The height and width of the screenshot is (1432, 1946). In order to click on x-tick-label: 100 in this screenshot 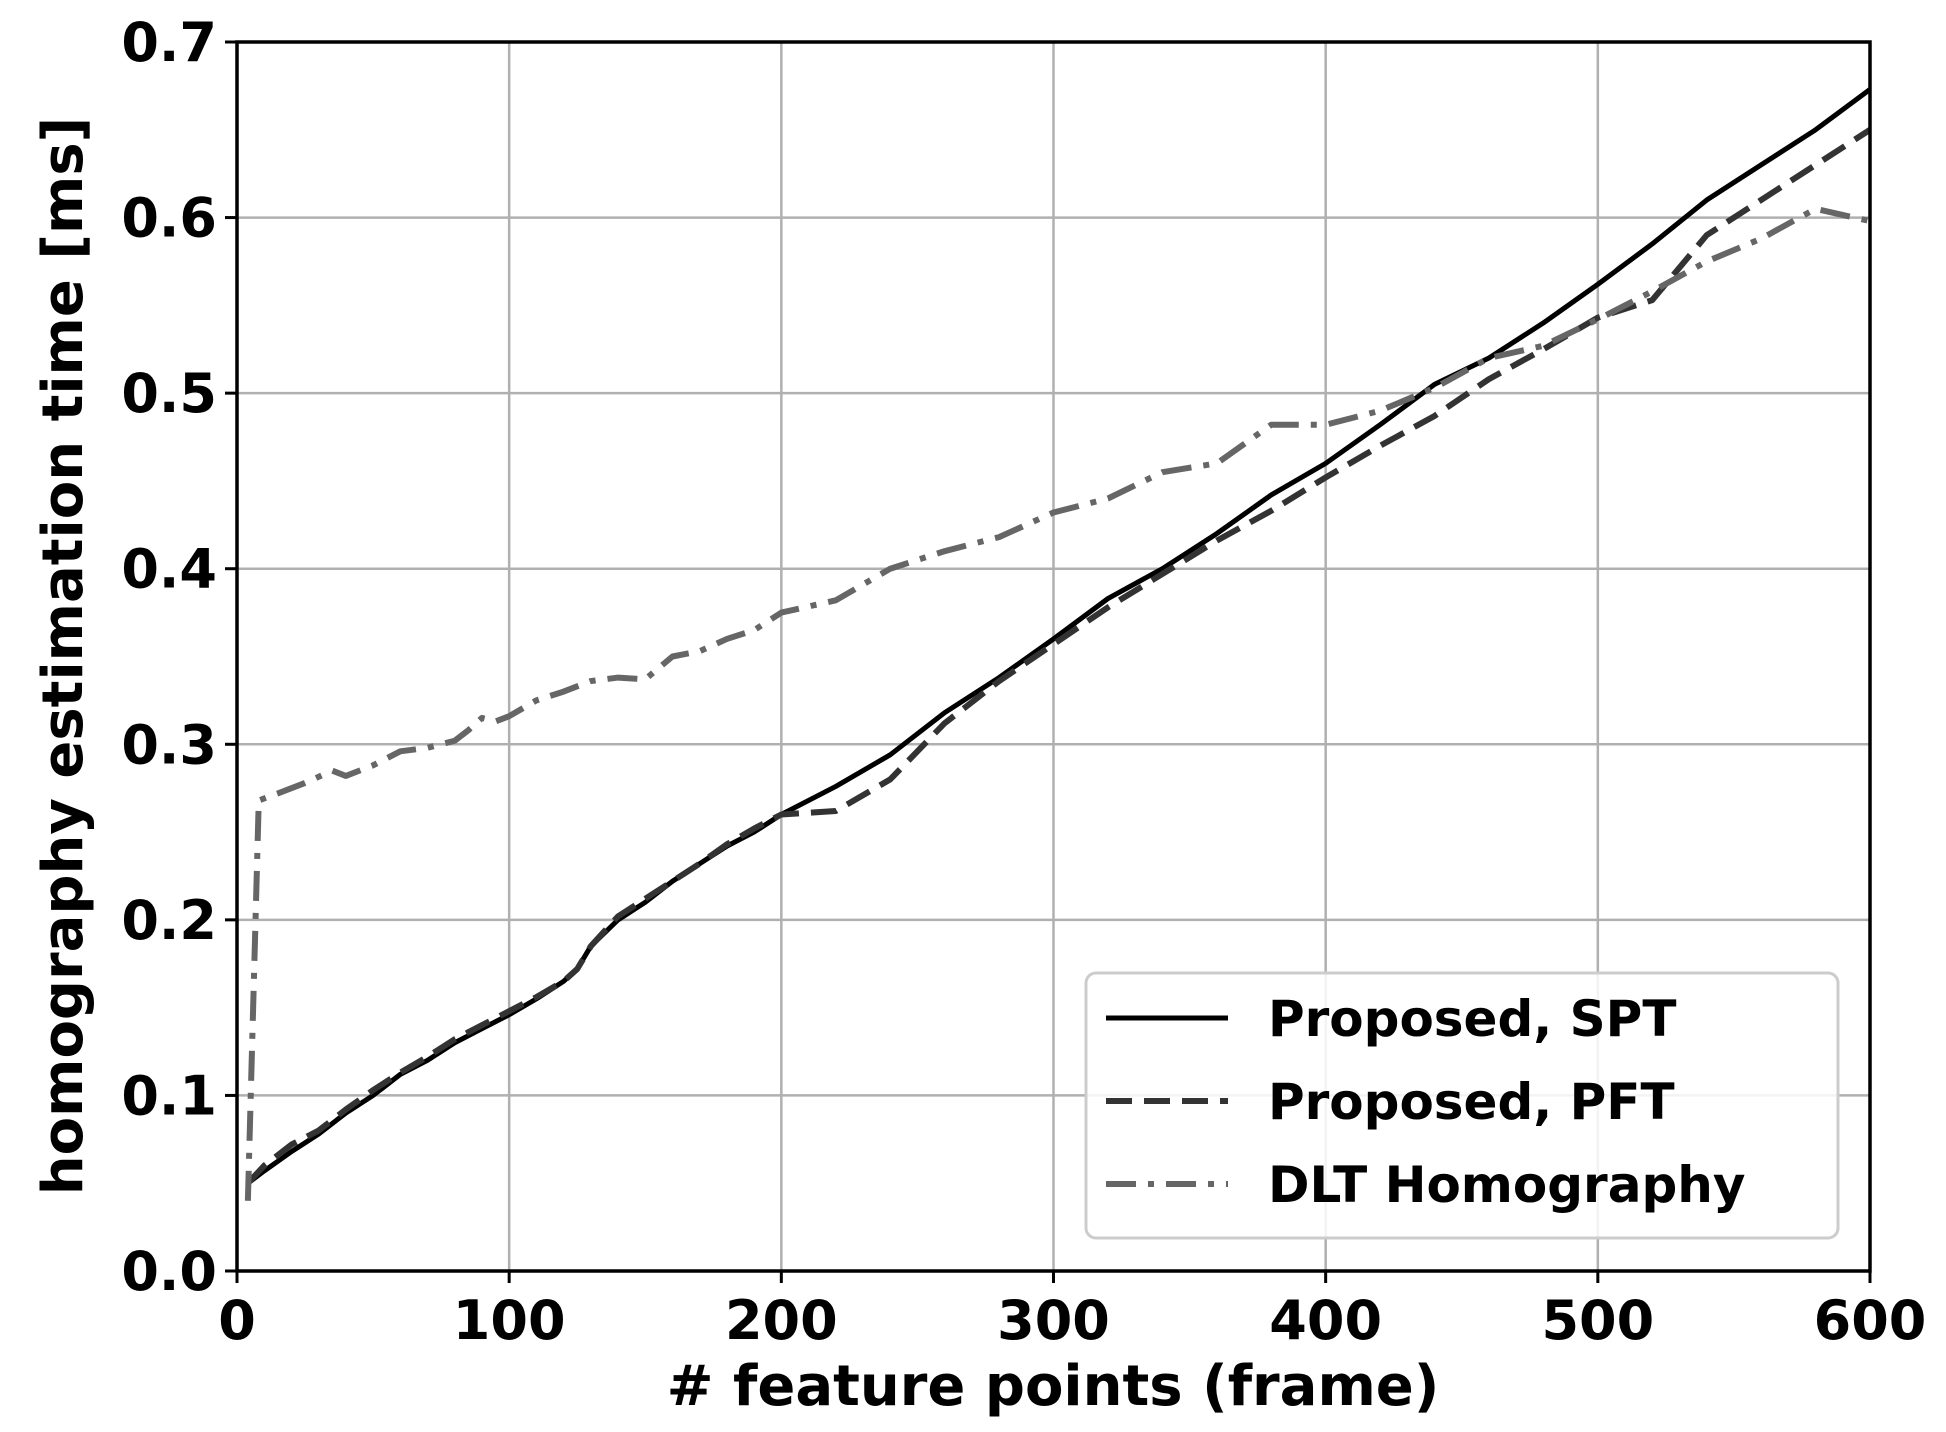, I will do `click(509, 1320)`.